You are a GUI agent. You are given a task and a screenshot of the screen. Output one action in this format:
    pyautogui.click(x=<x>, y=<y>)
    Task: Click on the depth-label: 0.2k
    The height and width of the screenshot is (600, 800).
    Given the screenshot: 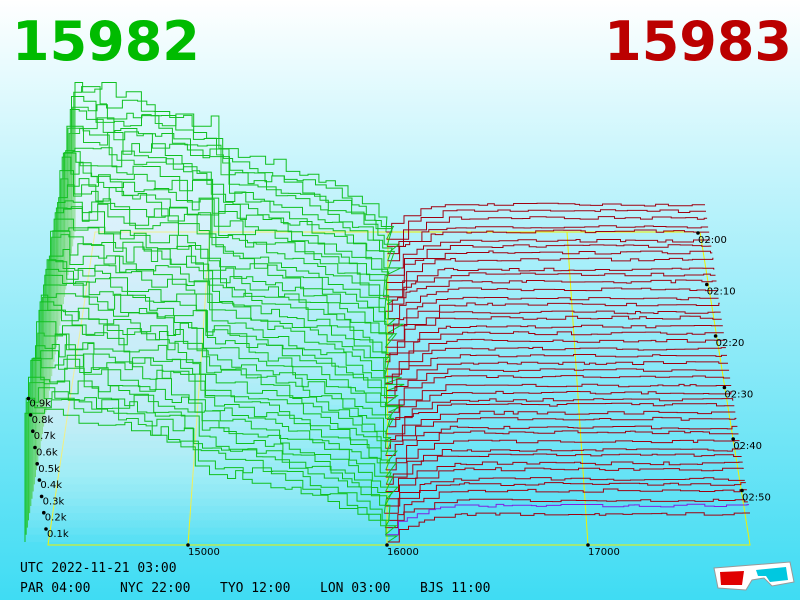 What is the action you would take?
    pyautogui.click(x=56, y=518)
    